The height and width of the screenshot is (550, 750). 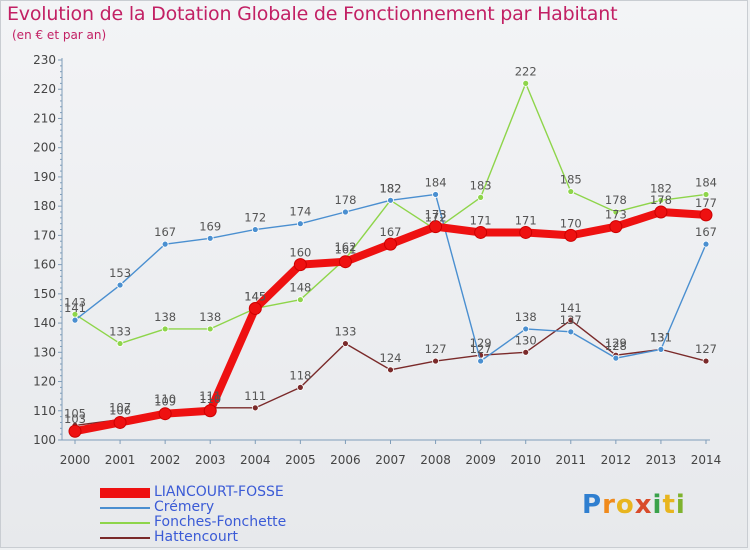 I want to click on legend-item-fonches: Fonches-Fonchette, so click(x=250, y=522).